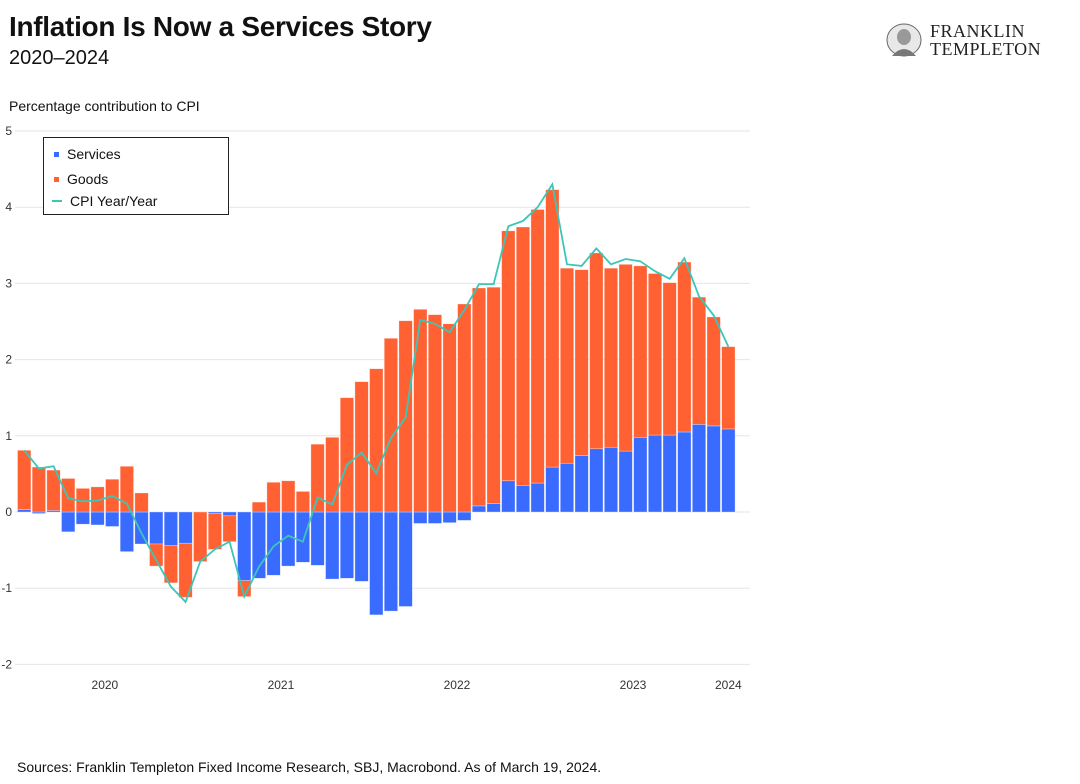 The image size is (1080, 784). I want to click on legend-label: CPI Year/Year, so click(114, 201).